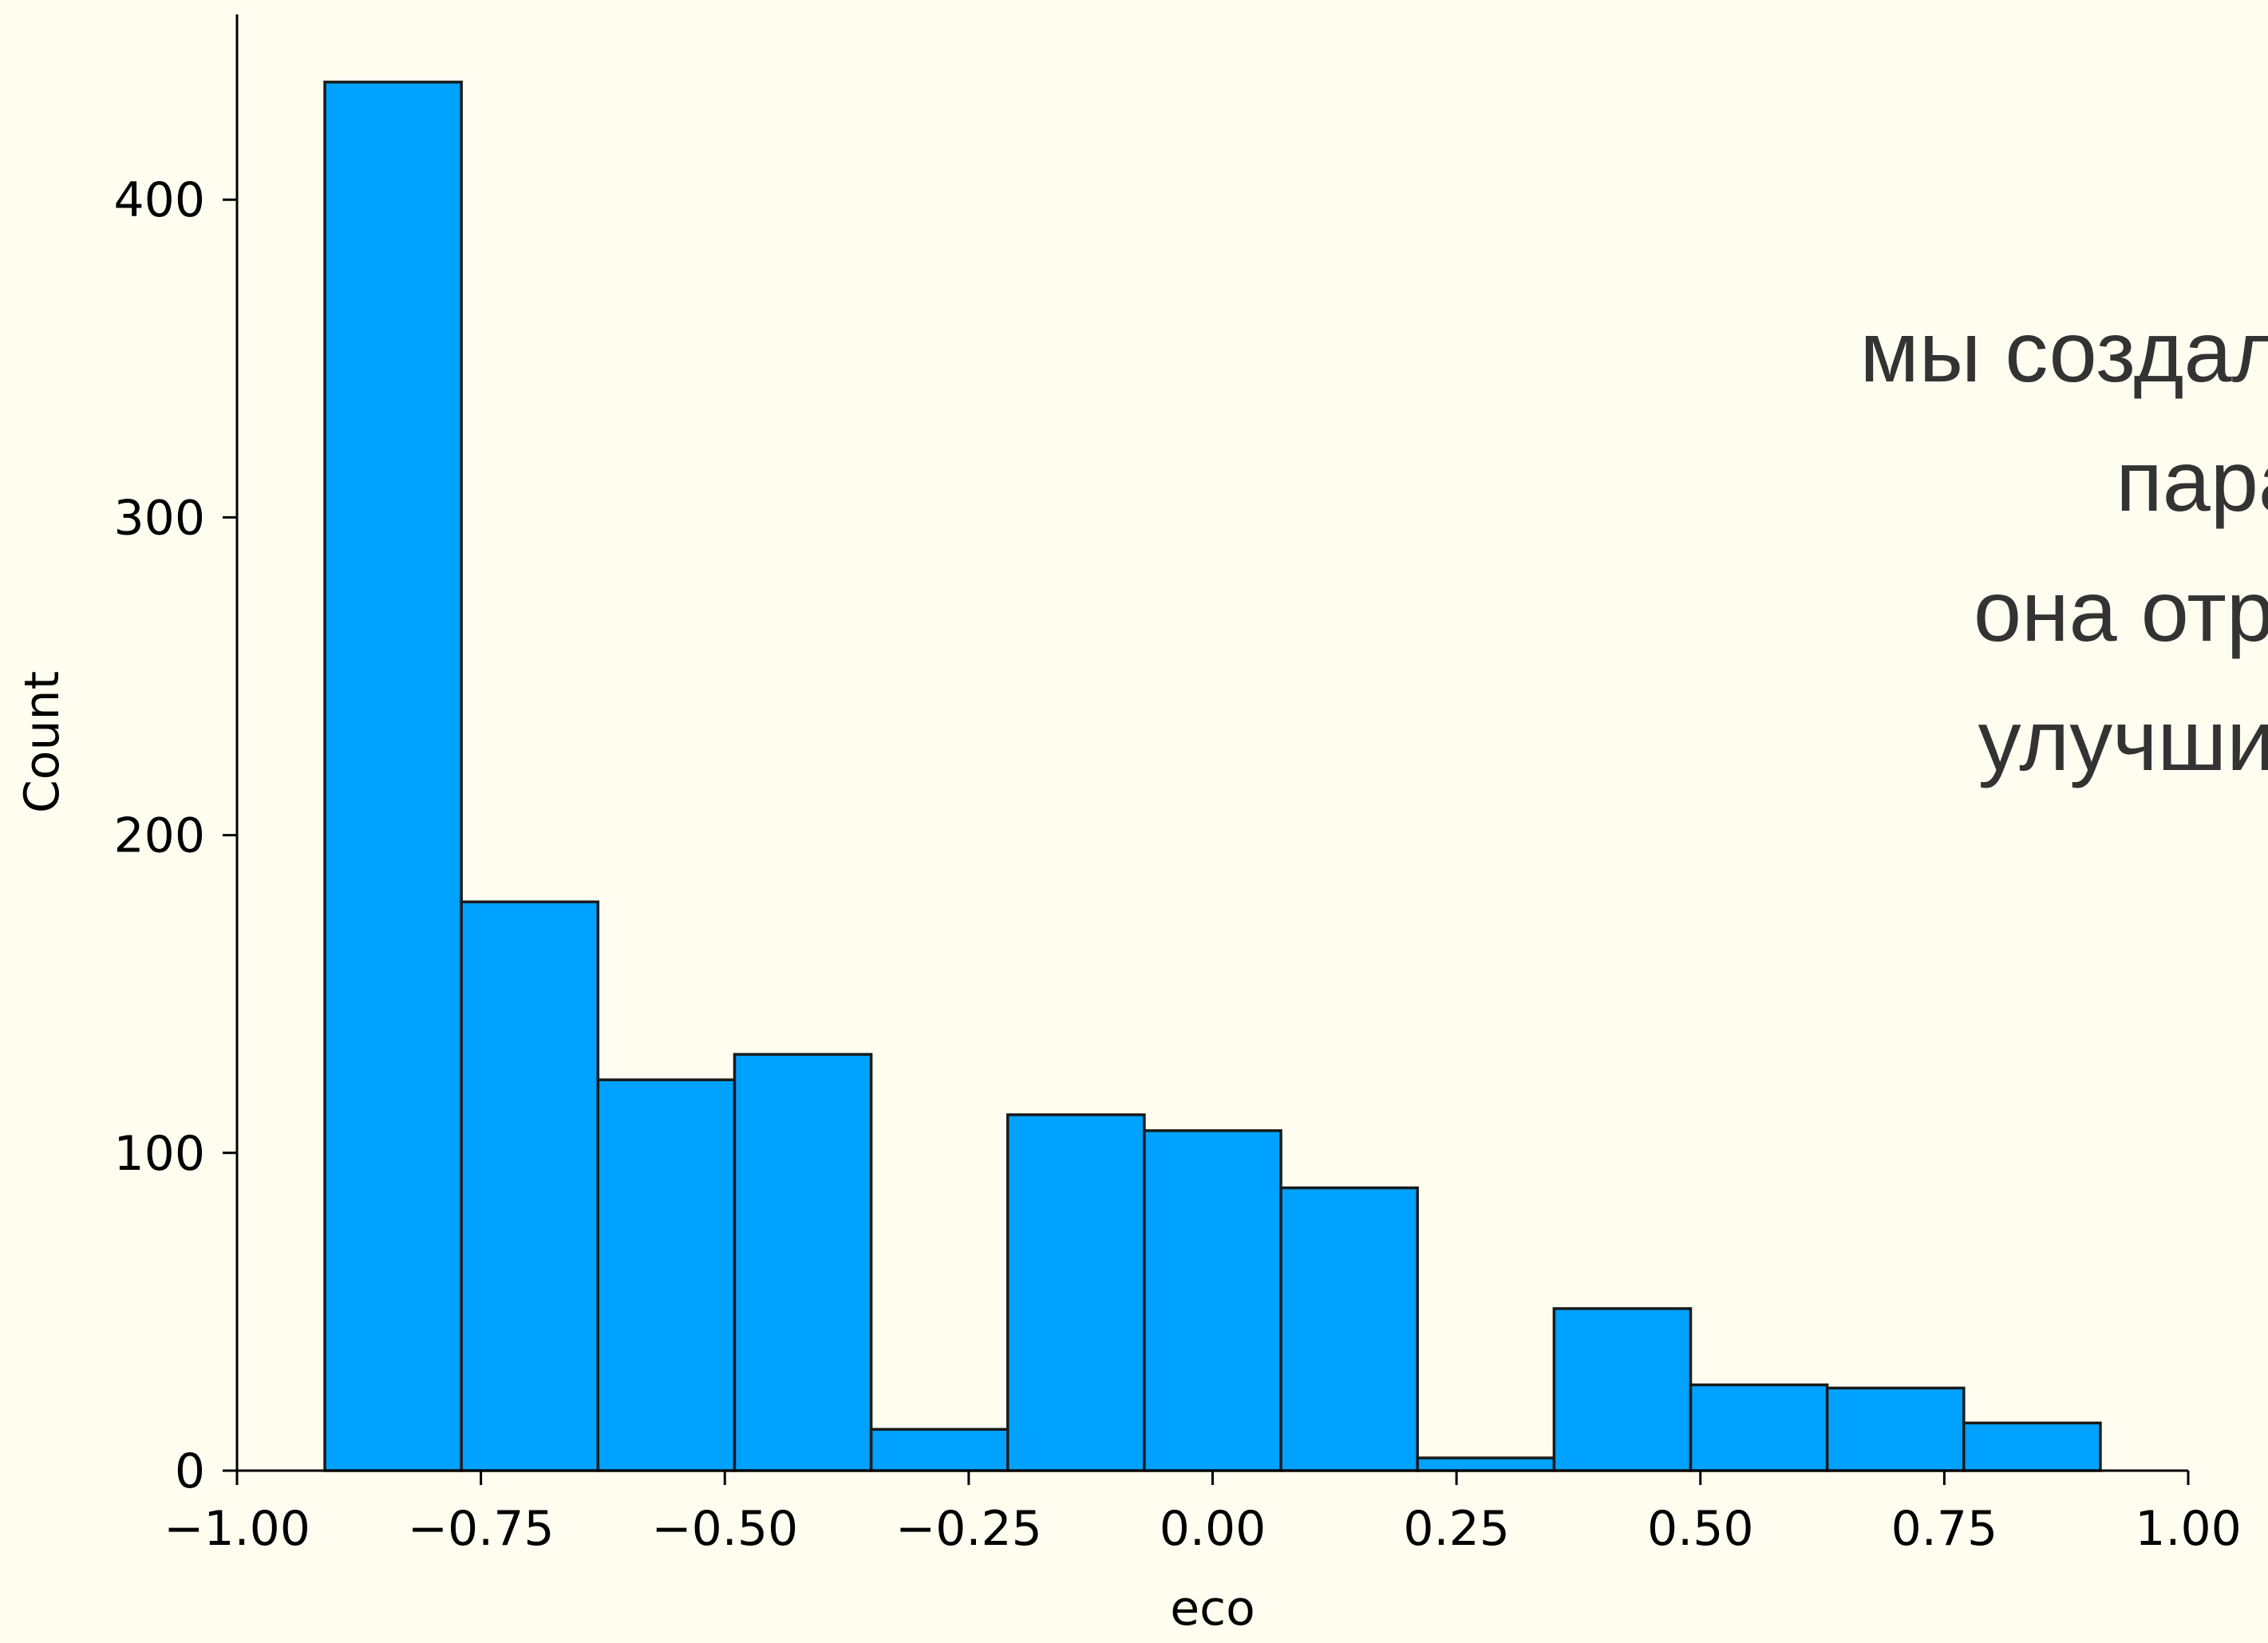  What do you see at coordinates (190, 1471) in the screenshot?
I see `y-tick-label: 0` at bounding box center [190, 1471].